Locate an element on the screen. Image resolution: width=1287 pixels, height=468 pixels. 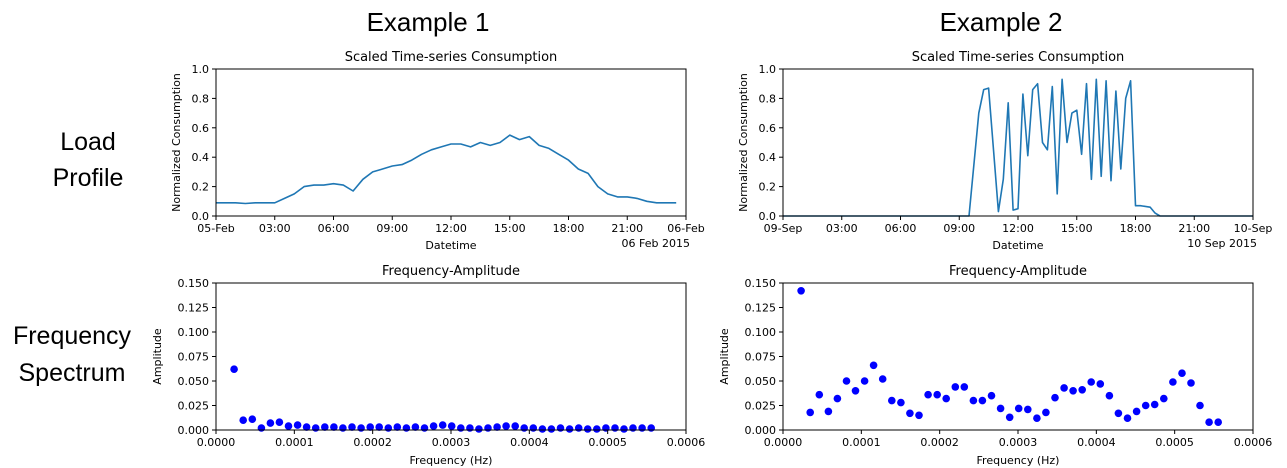
y-axis-label: Normalized Consumption is located at coordinates (743, 142).